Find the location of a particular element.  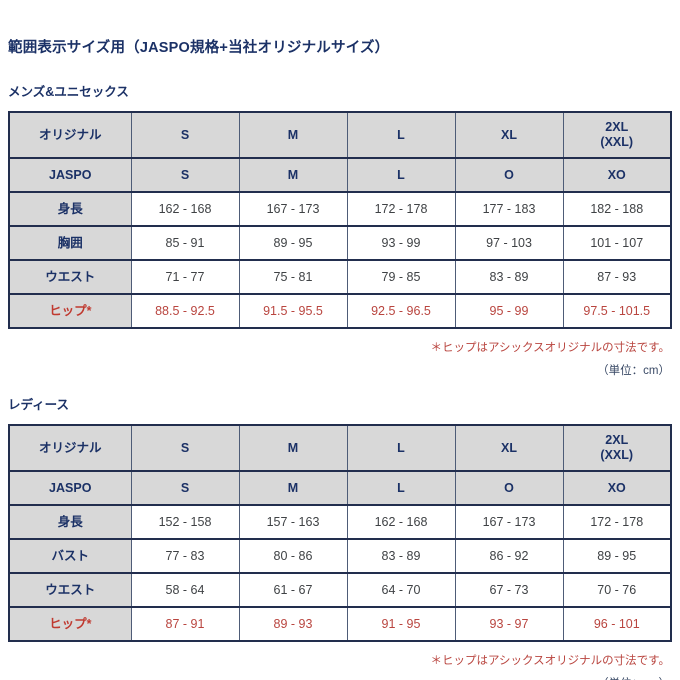

measurement-value-cell: 67 - 73 is located at coordinates (509, 590).